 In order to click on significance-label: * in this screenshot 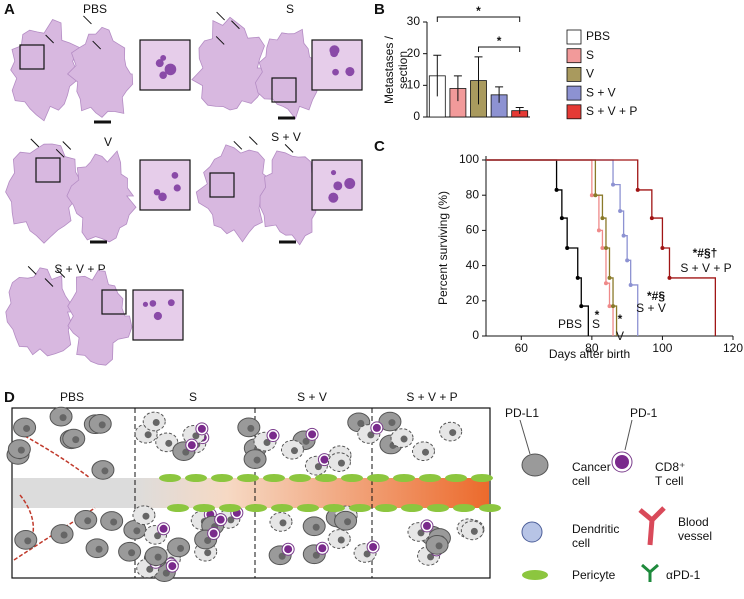, I will do `click(597, 315)`.